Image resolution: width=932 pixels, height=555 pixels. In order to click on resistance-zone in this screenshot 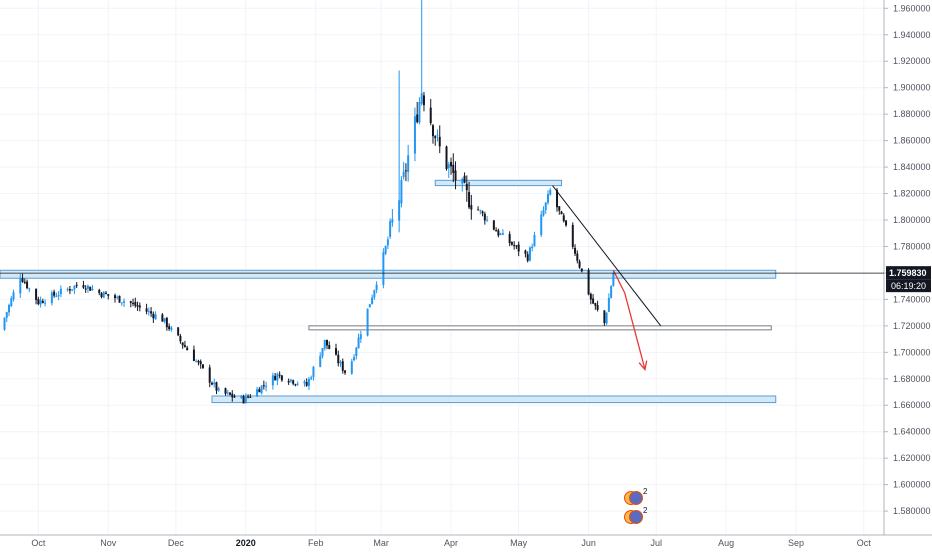, I will do `click(388, 274)`.